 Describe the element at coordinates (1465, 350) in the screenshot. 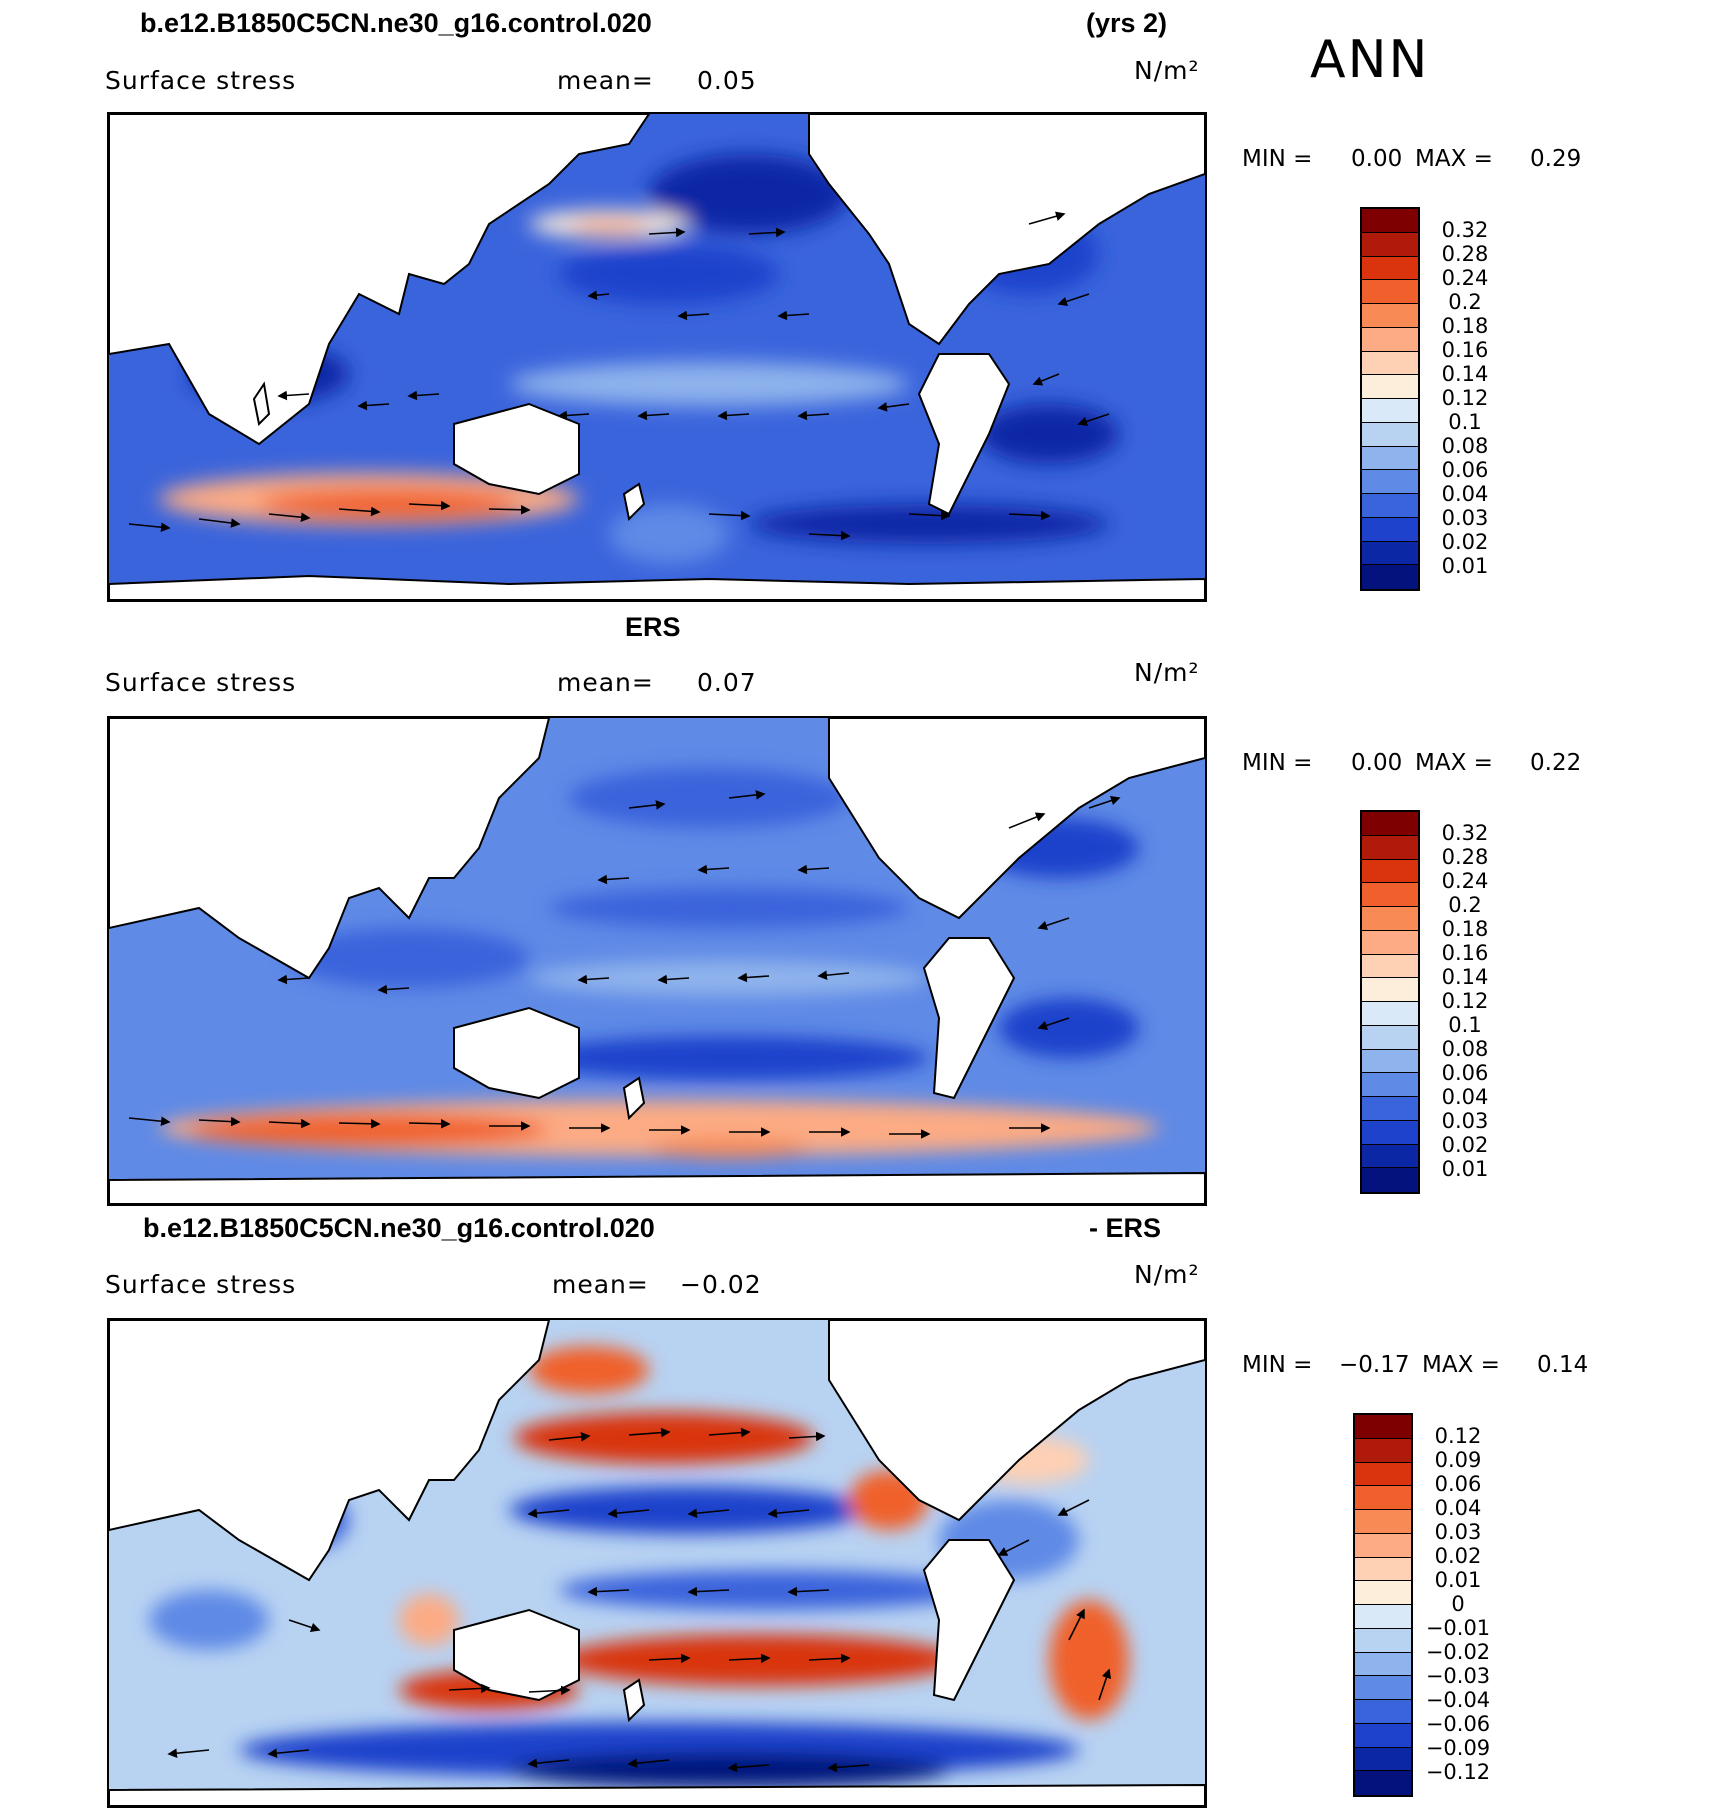

I see `colorbar-tick-label: 0.16` at that location.